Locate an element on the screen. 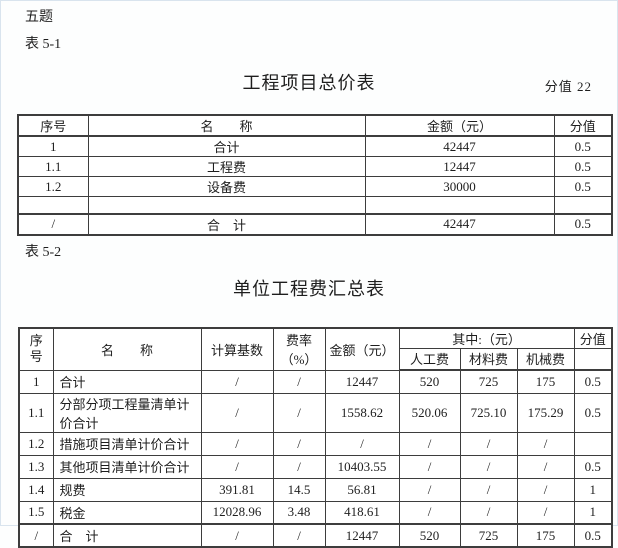  table-cell: 30000 is located at coordinates (459, 187).